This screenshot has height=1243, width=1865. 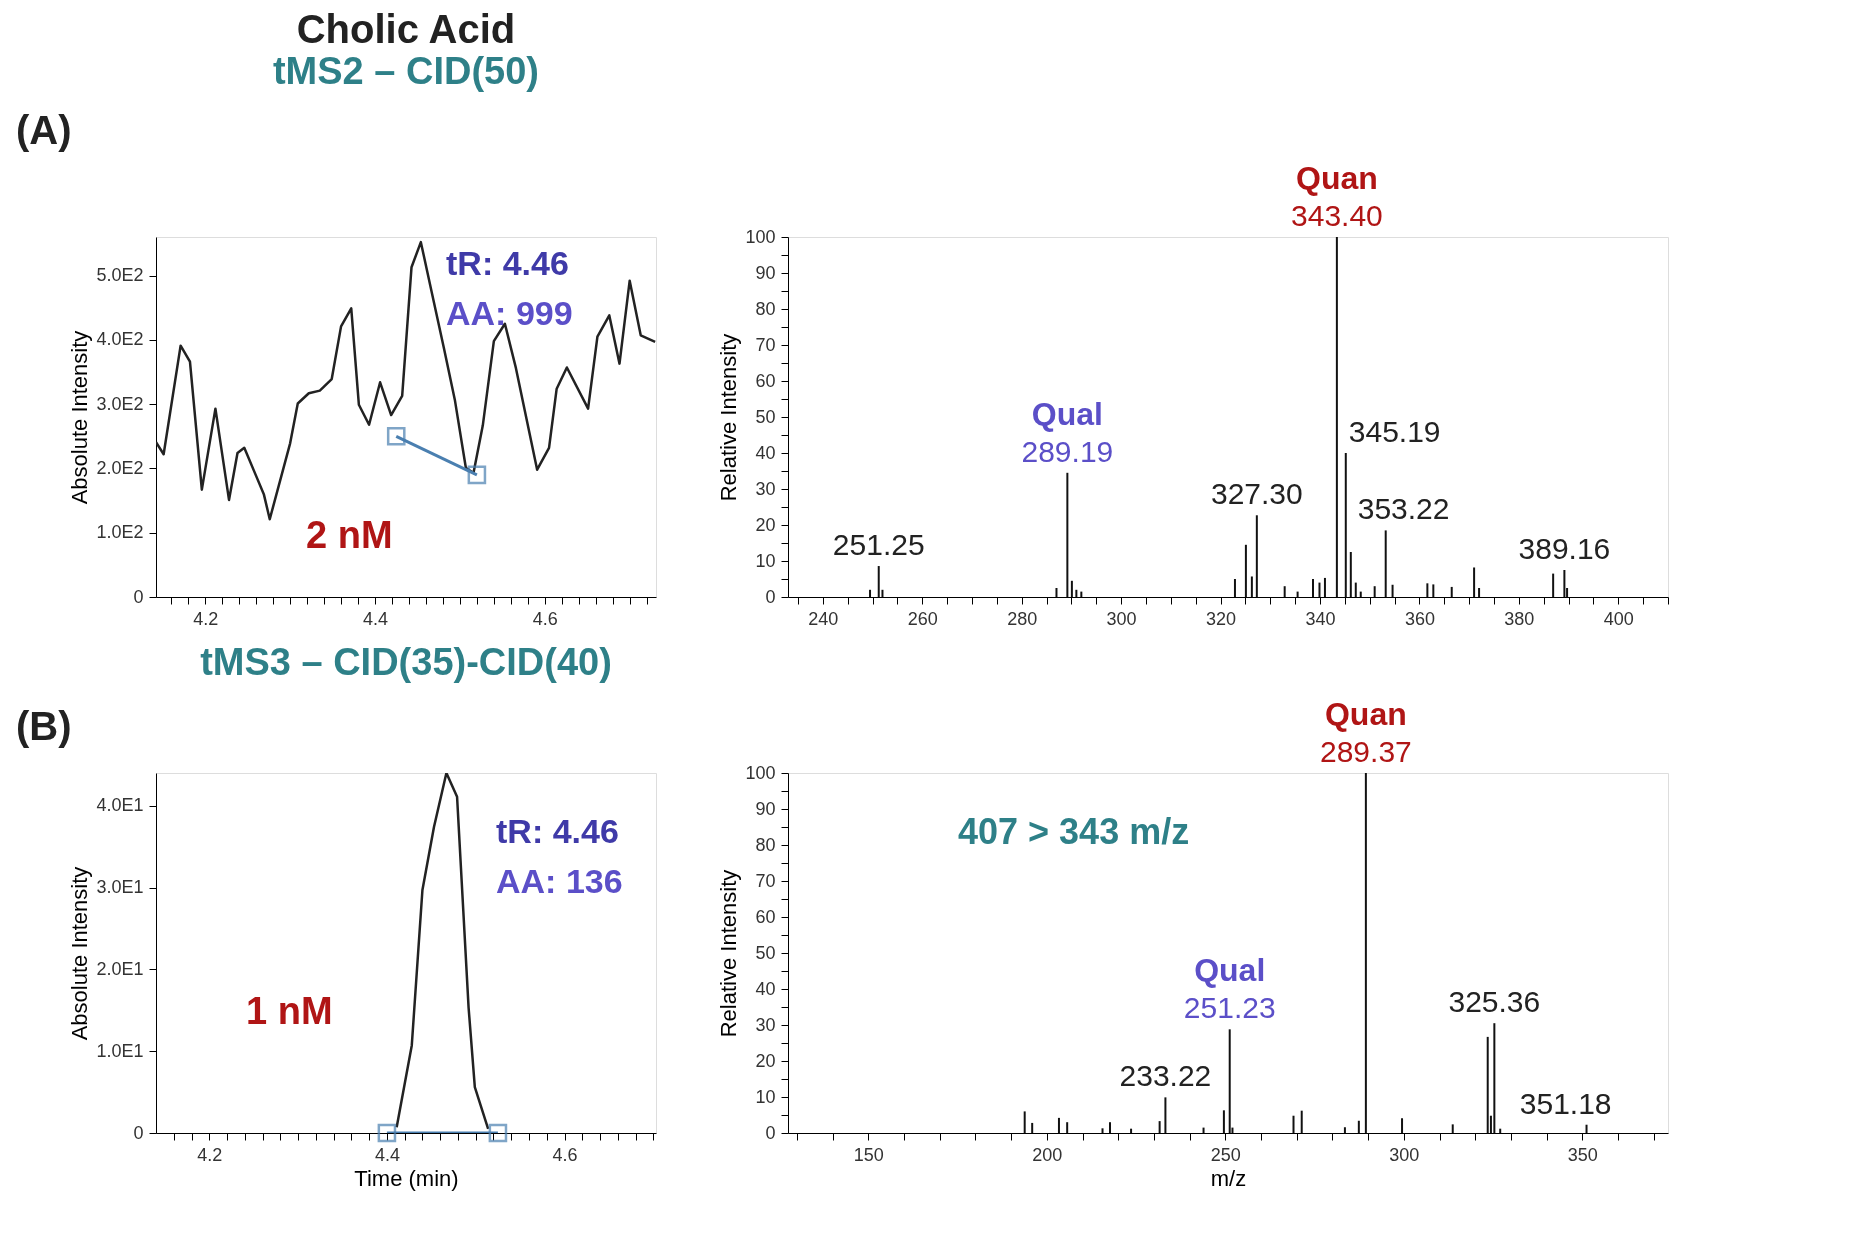 I want to click on annotation: 289.19, so click(x=1067, y=451).